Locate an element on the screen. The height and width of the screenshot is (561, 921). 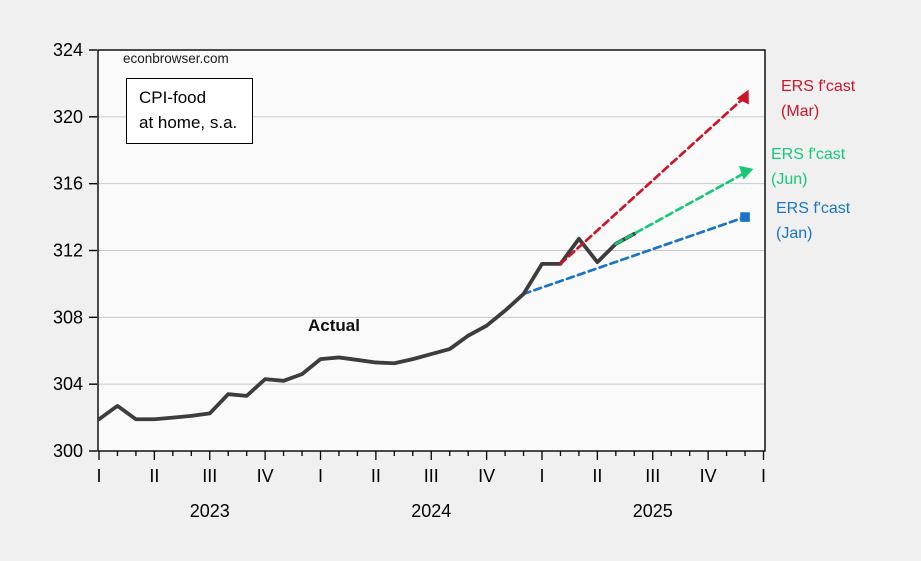
y-axis-tick-label: 304 is located at coordinates (68, 384).